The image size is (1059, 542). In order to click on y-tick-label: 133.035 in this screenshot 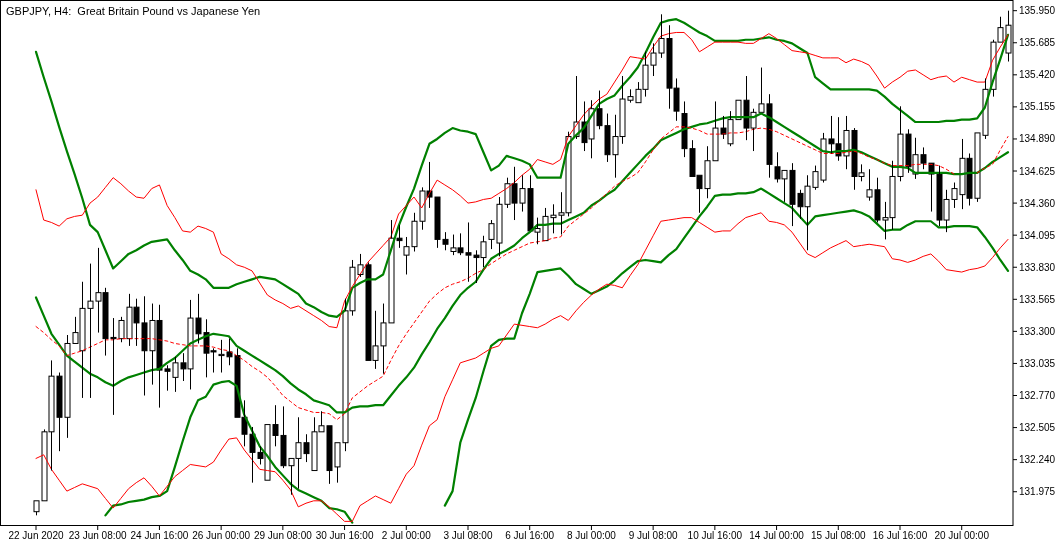, I will do `click(1037, 363)`.